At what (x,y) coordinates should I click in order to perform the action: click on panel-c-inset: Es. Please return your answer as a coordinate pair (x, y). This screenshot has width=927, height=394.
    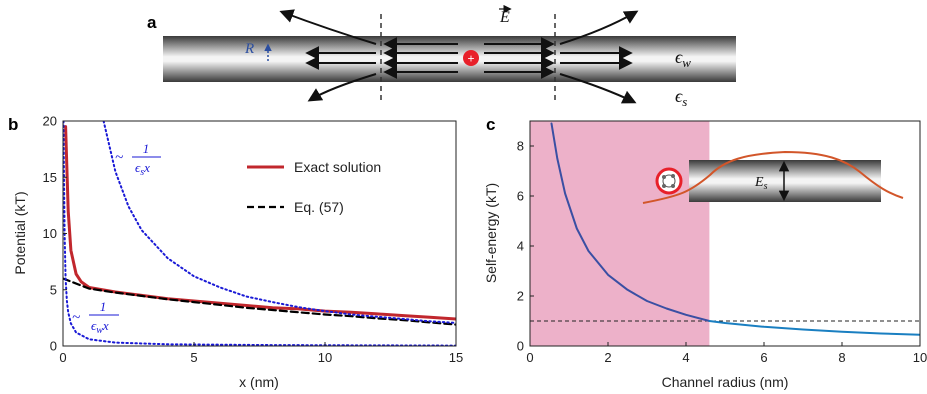
    Looking at the image, I should click on (773, 177).